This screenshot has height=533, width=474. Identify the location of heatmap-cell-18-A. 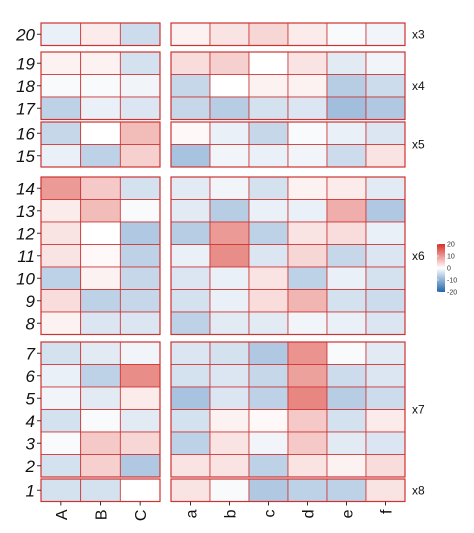
(61, 86).